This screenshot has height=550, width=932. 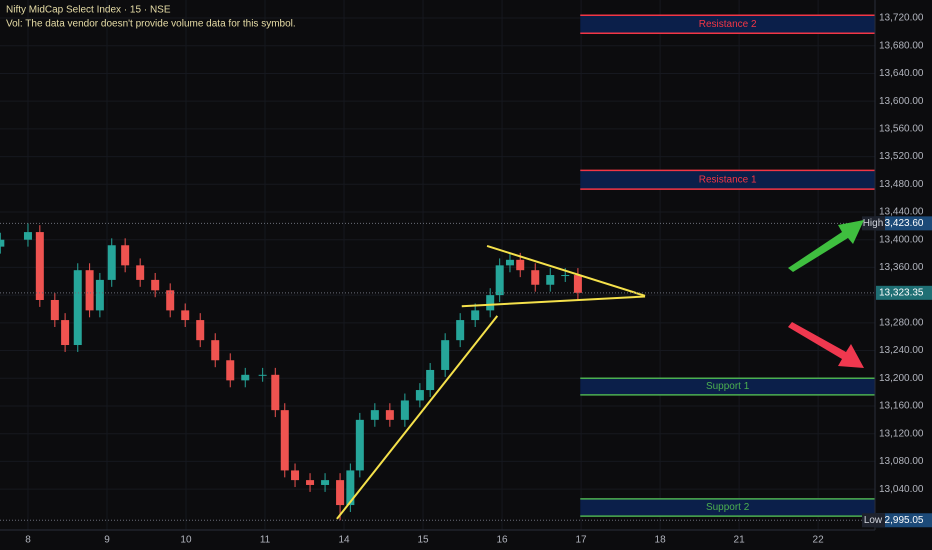 What do you see at coordinates (107, 540) in the screenshot?
I see `x-tick-label: 9` at bounding box center [107, 540].